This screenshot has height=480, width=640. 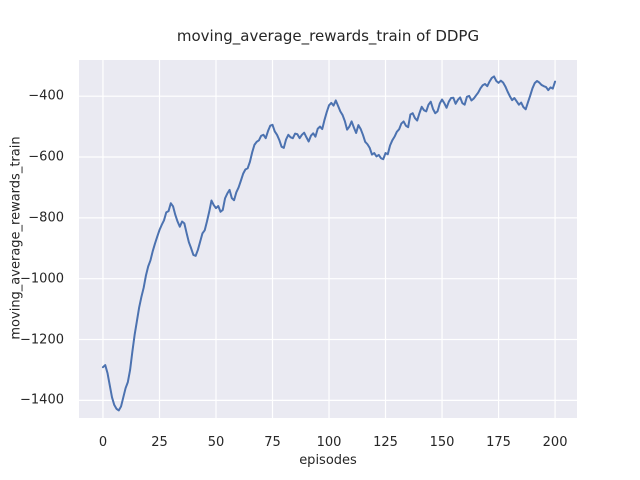 What do you see at coordinates (216, 442) in the screenshot?
I see `x-tick-label: 50` at bounding box center [216, 442].